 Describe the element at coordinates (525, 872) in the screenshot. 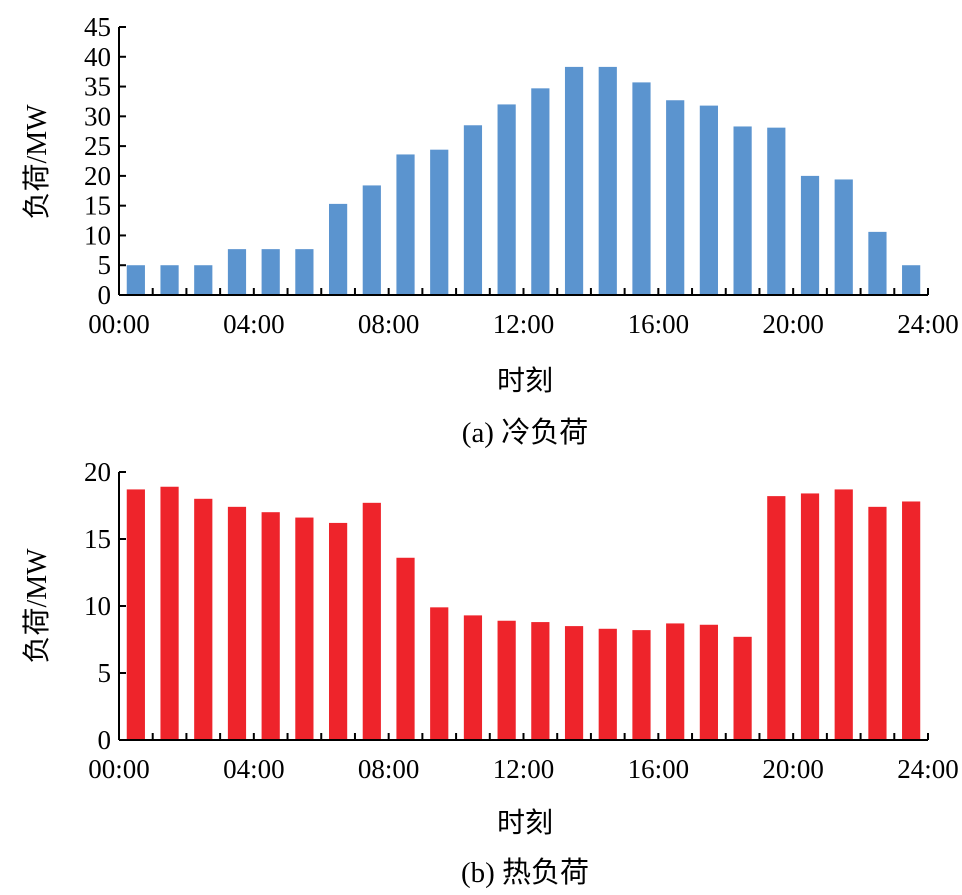

I see `chart-caption: (b) 热负荷` at that location.